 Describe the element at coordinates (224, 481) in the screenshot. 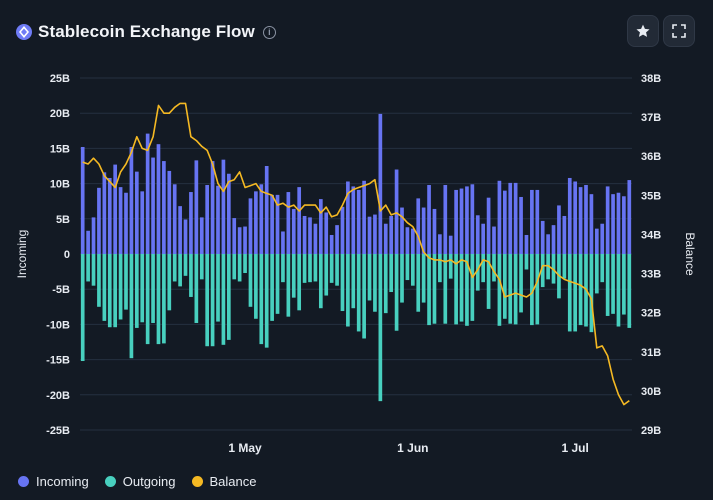

I see `legend-item-balance: Balance` at that location.